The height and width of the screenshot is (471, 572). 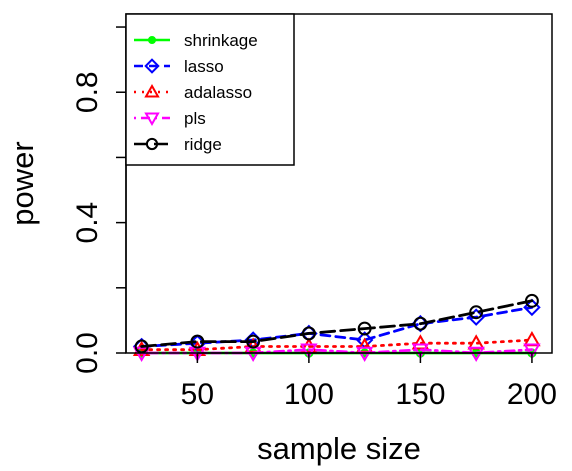 What do you see at coordinates (195, 118) in the screenshot?
I see `legend-label-pls: pls` at bounding box center [195, 118].